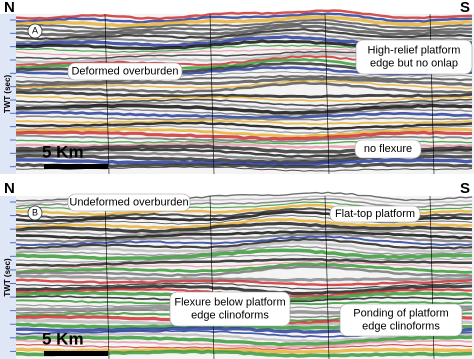  I want to click on annotation-text: edge but no onlap, so click(414, 63).